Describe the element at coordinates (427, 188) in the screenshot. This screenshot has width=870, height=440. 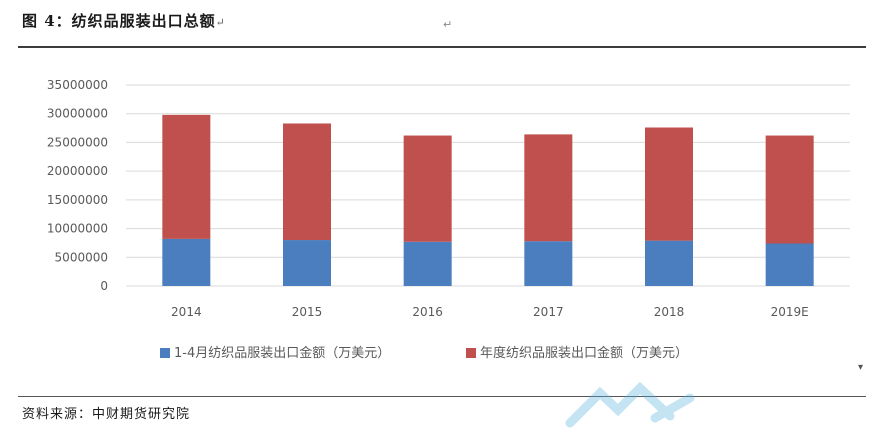
I see `bar-annual-2016` at that location.